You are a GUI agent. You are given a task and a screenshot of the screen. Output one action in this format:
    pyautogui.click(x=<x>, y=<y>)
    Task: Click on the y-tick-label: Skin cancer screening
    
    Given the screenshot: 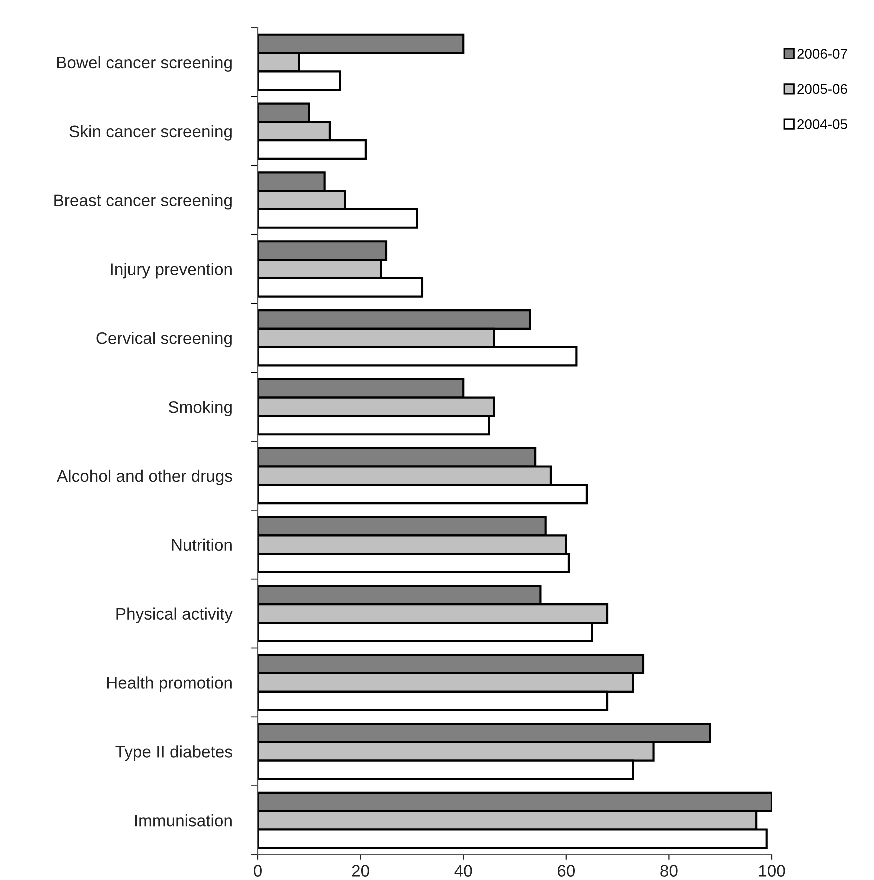 What is the action you would take?
    pyautogui.click(x=151, y=133)
    